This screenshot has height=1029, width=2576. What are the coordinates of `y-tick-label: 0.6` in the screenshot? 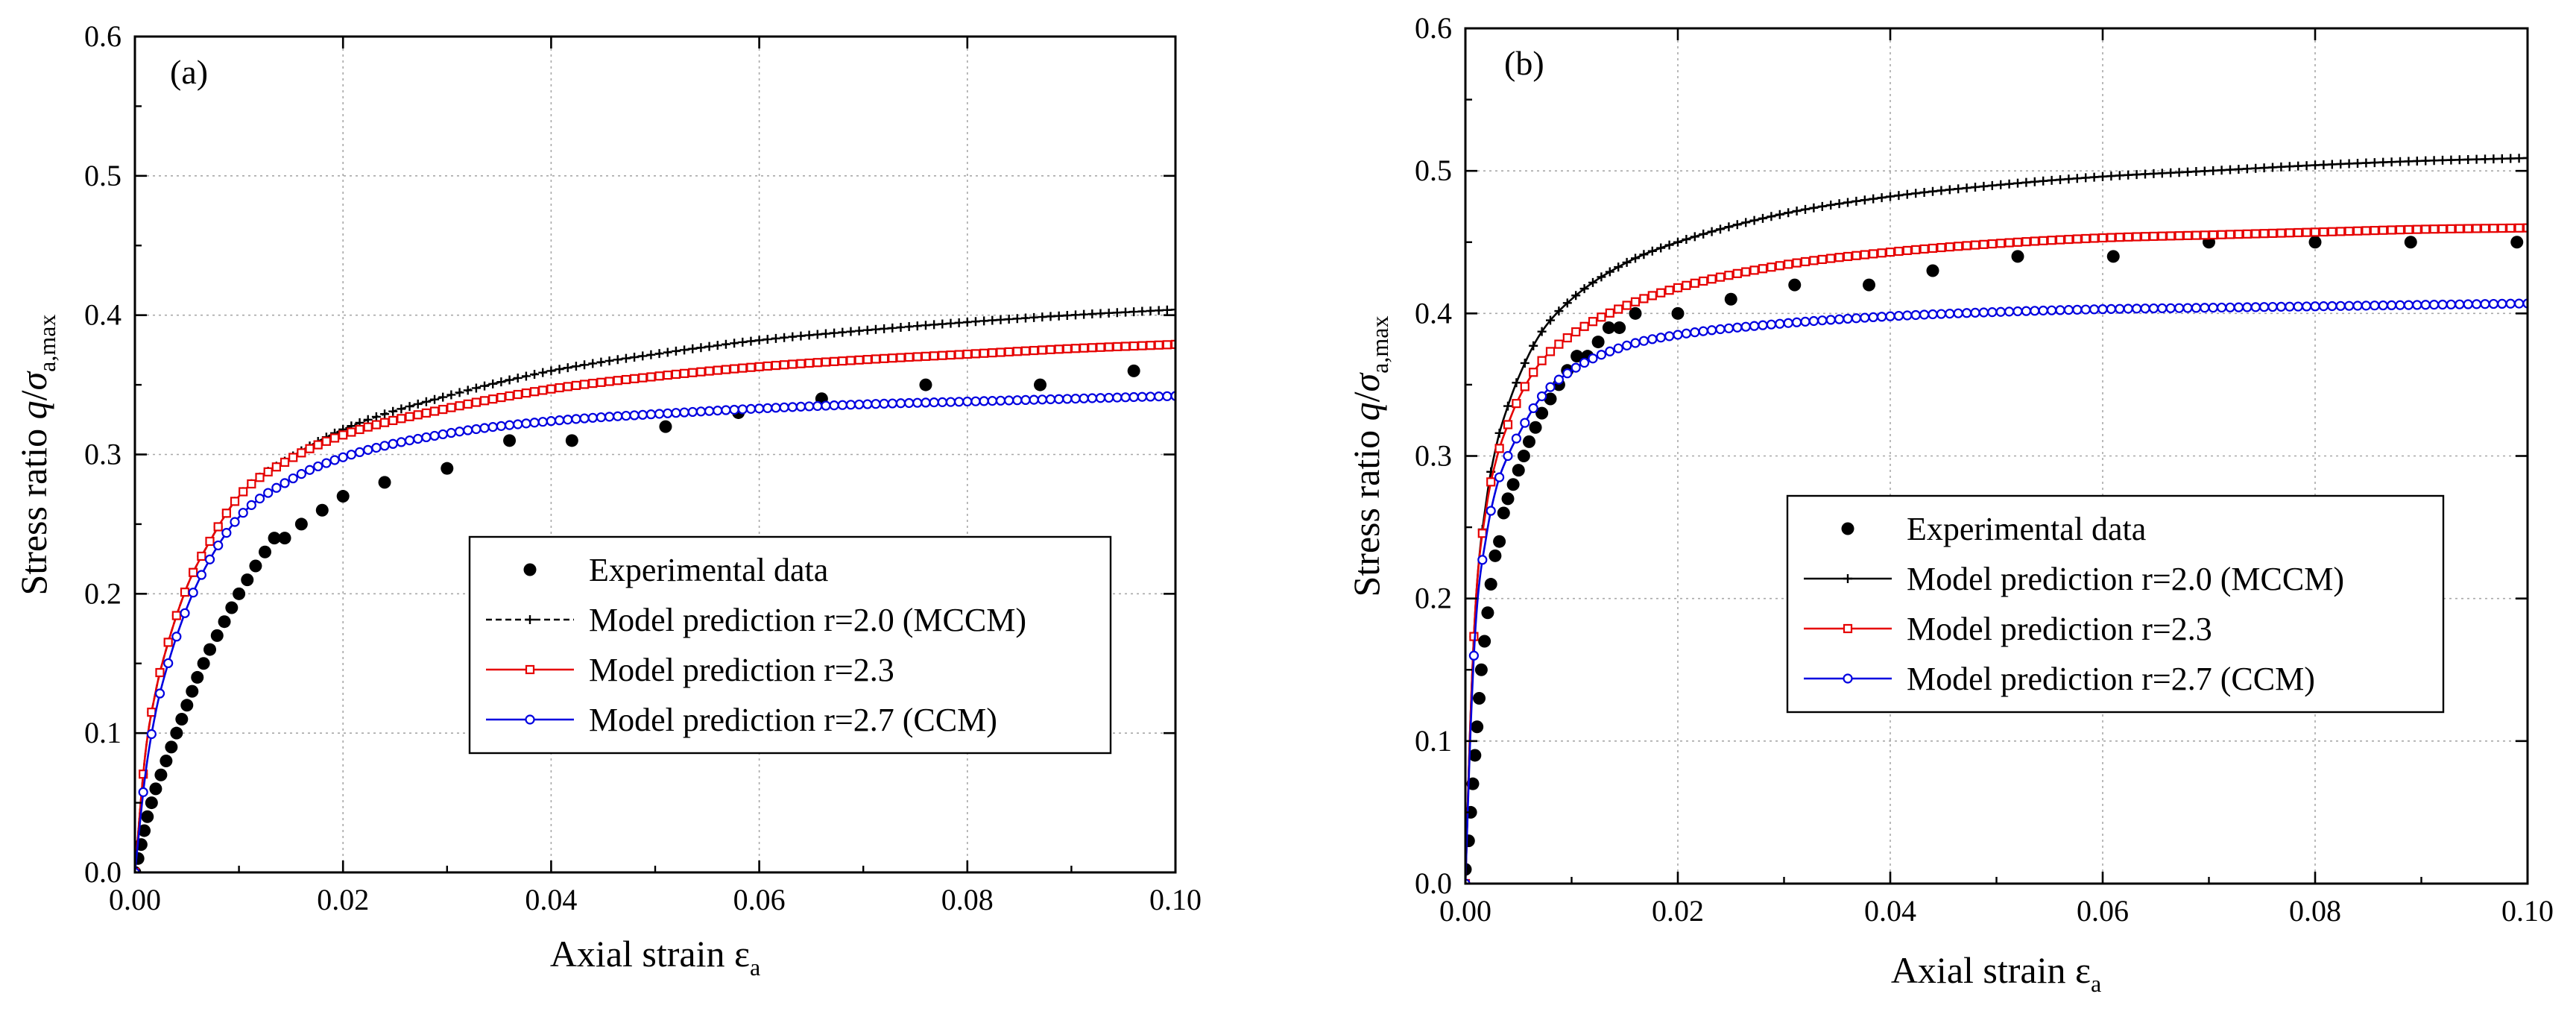 It's located at (1434, 28).